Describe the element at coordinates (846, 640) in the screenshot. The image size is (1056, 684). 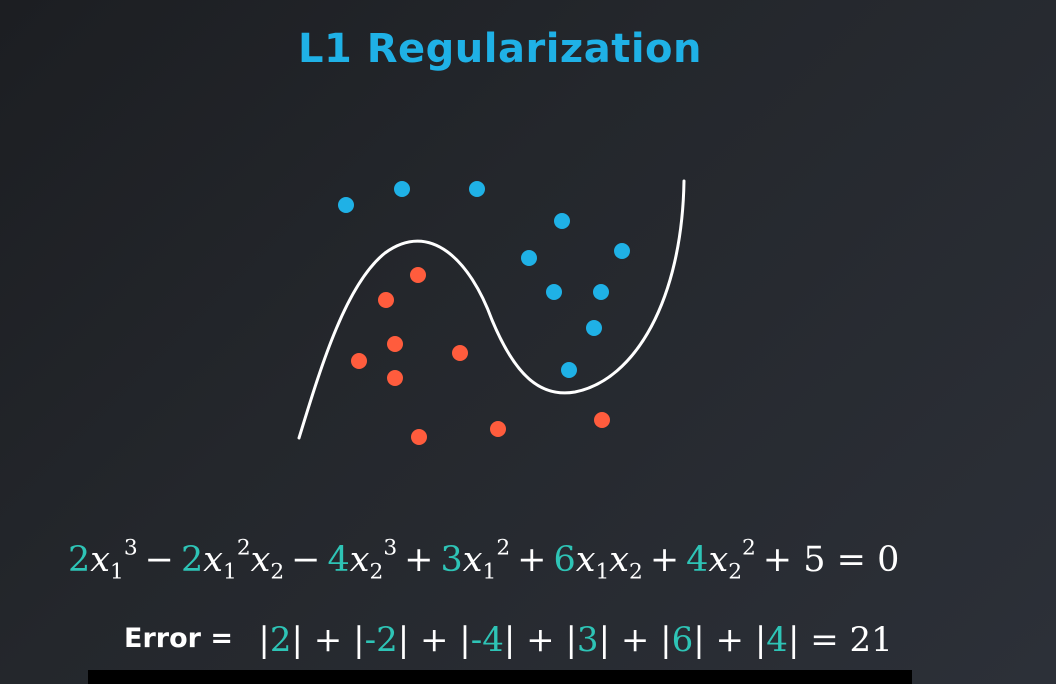
I see `error-result: = 21` at that location.